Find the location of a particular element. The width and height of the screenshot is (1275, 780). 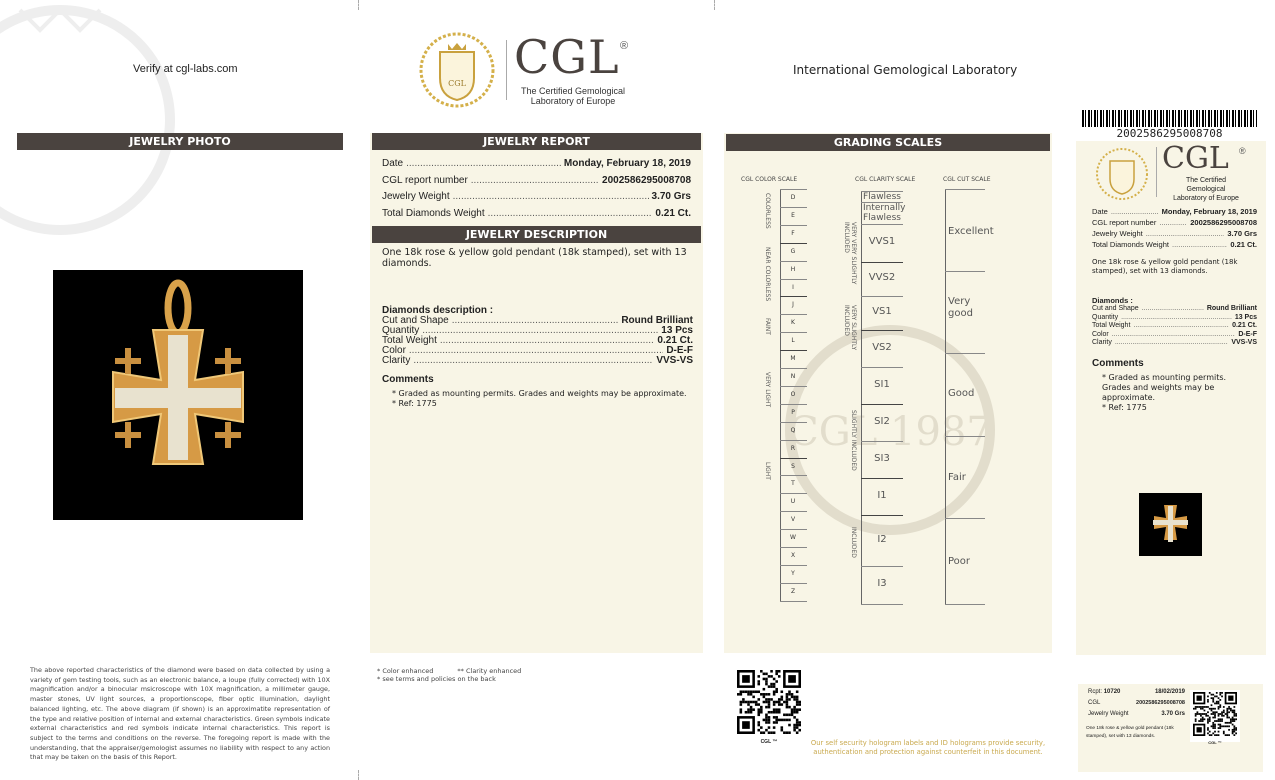

clarity-grade: I2 is located at coordinates (882, 539).